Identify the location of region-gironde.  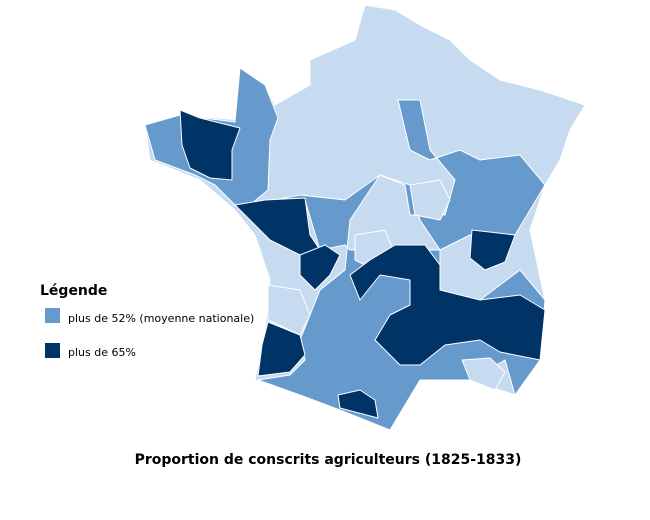
(289, 310).